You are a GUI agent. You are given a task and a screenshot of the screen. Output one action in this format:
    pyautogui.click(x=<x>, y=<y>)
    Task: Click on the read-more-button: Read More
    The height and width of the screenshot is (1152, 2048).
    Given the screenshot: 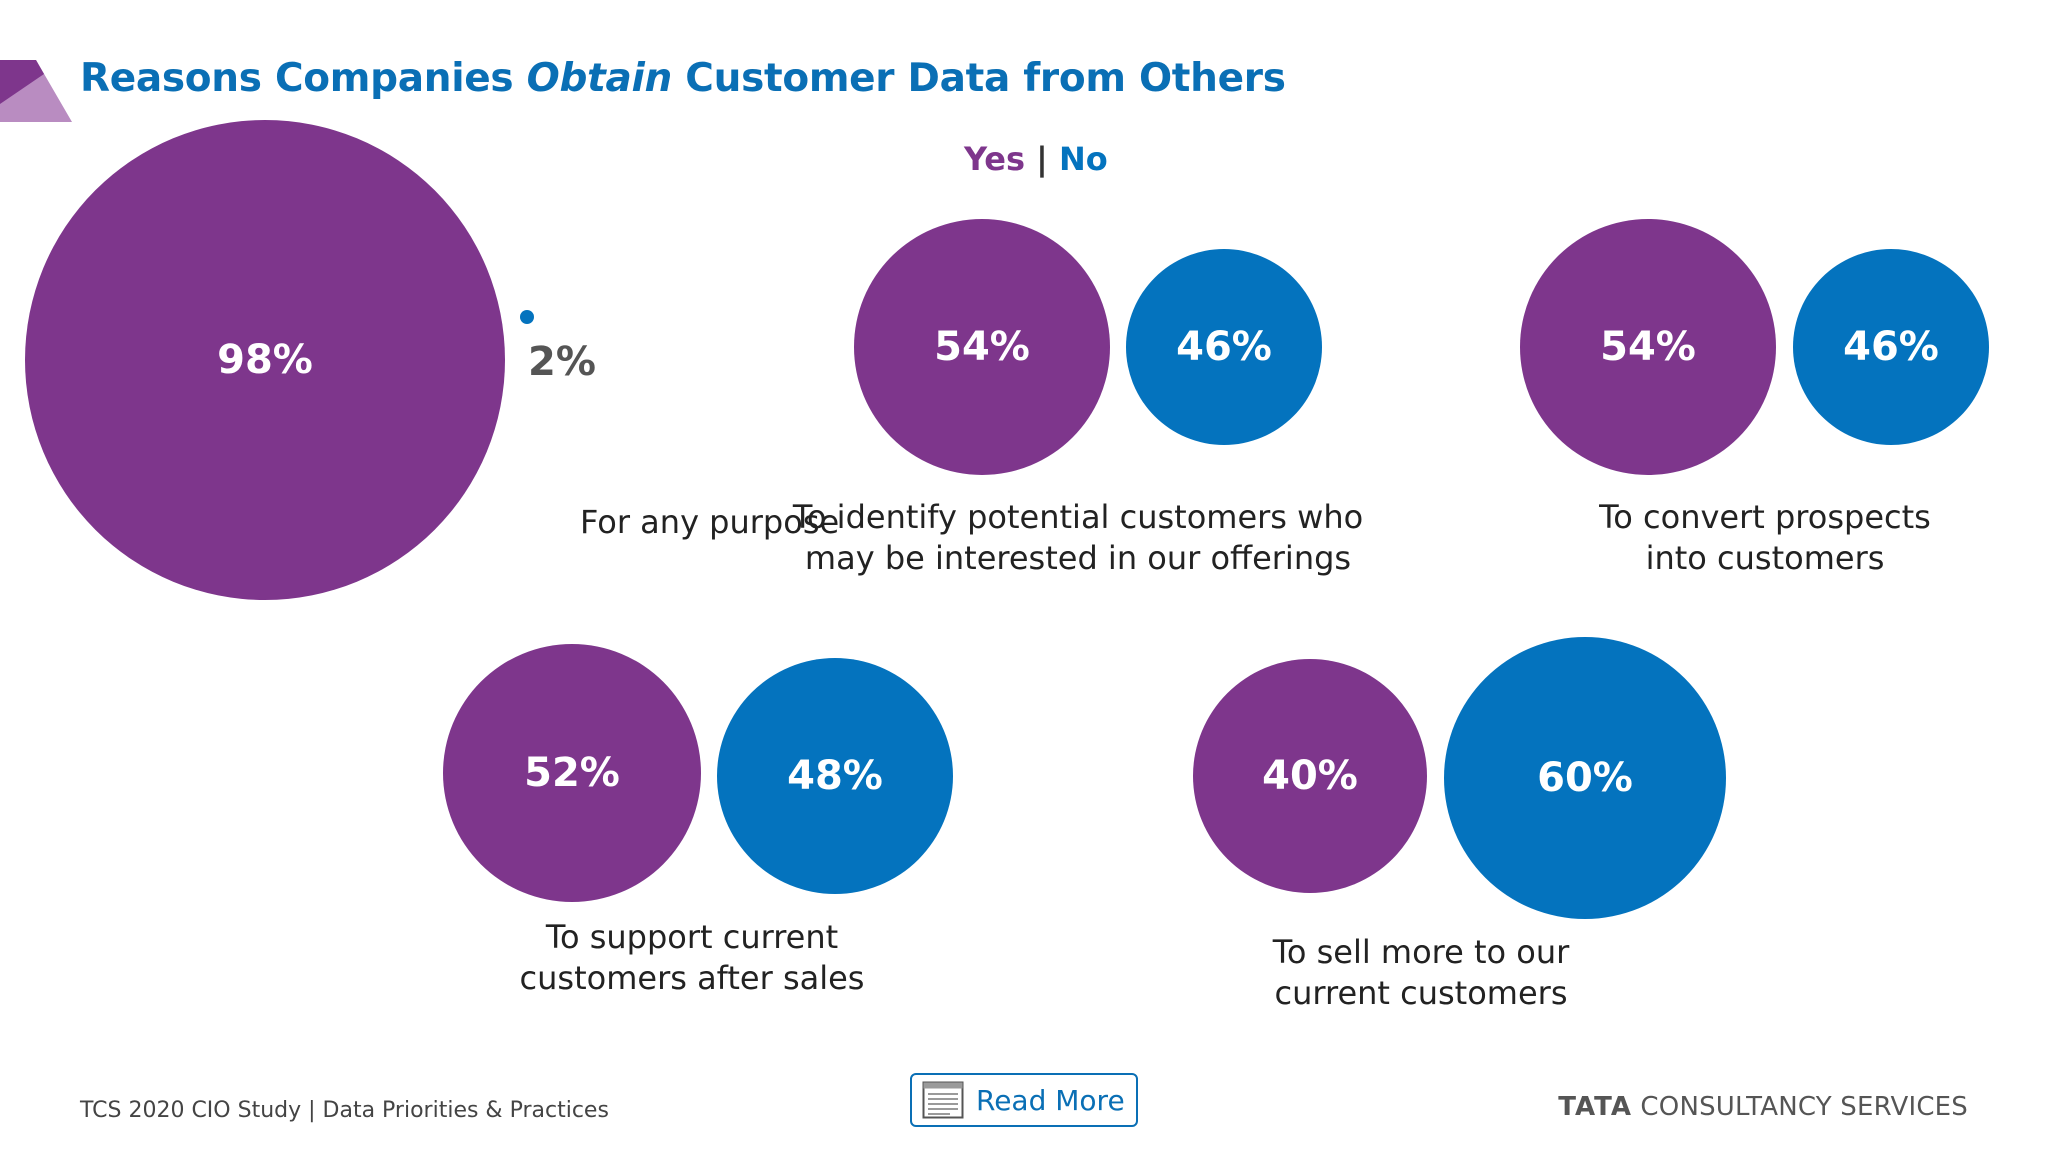 What is the action you would take?
    pyautogui.click(x=1024, y=1100)
    